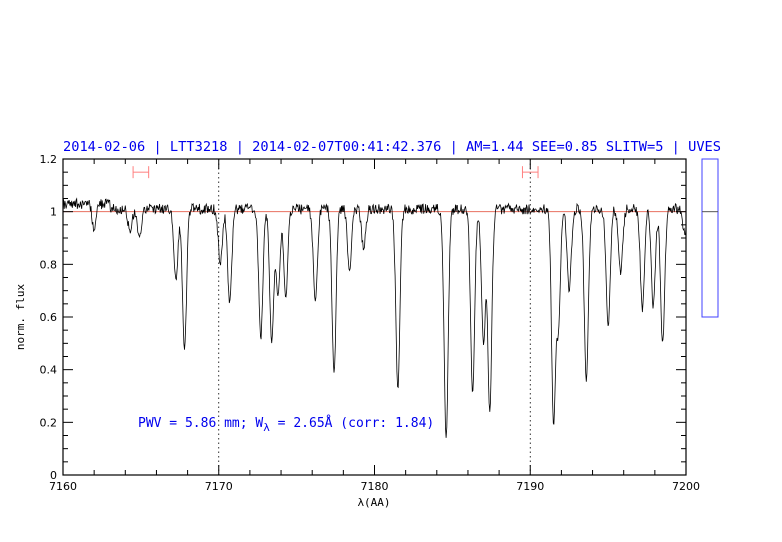 The image size is (782, 542). What do you see at coordinates (375, 486) in the screenshot?
I see `x-tick-label: 7180` at bounding box center [375, 486].